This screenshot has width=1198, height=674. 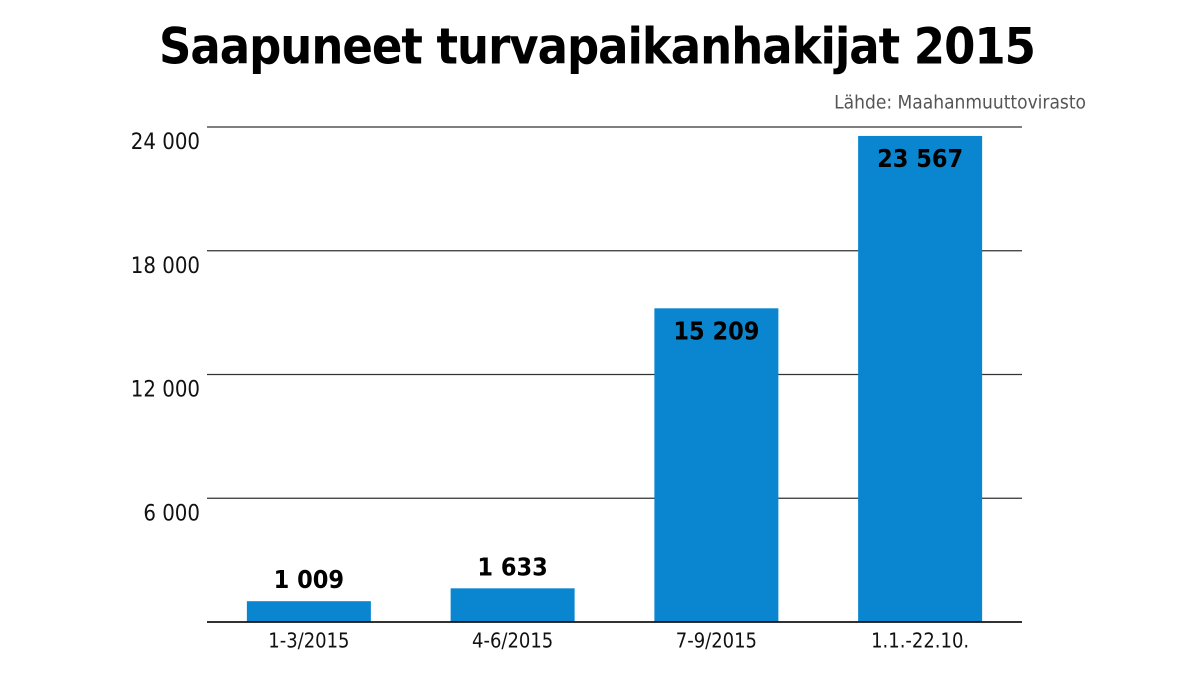 I want to click on y-tick-label: 18 000, so click(x=165, y=266).